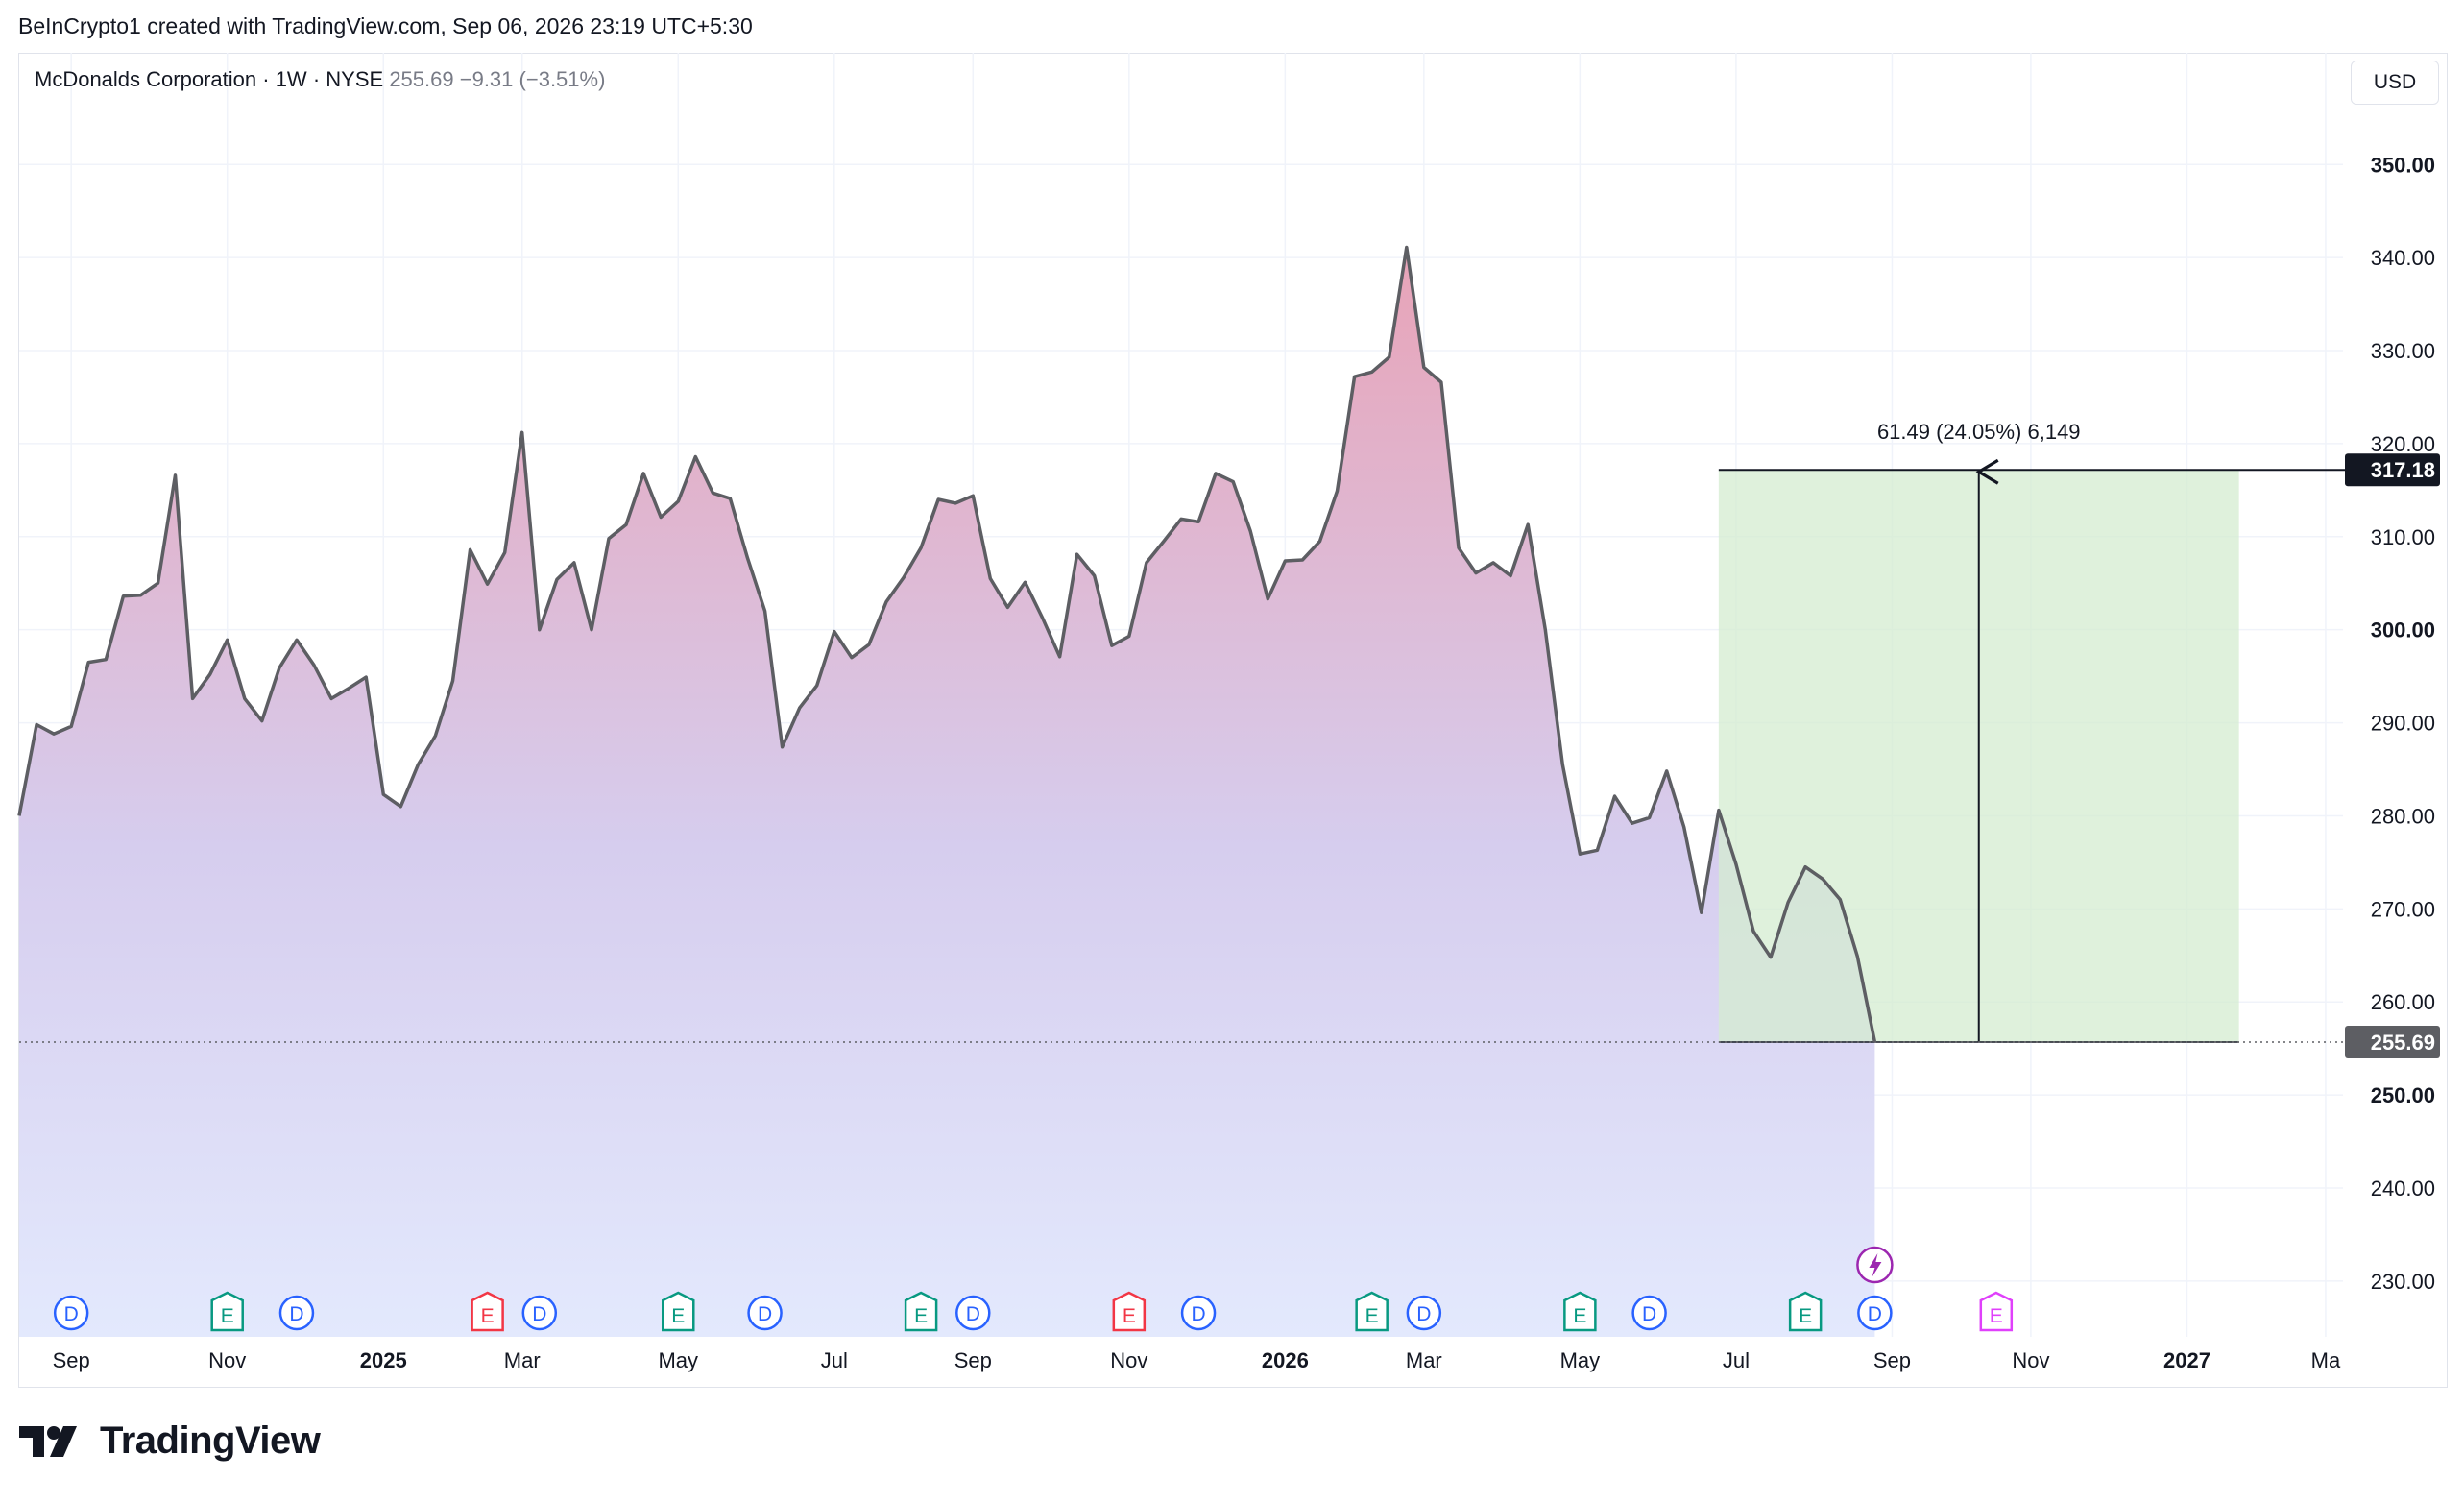 This screenshot has height=1504, width=2464. I want to click on measure-tool: 61.49 (24.05%) 6,149, so click(2033, 731).